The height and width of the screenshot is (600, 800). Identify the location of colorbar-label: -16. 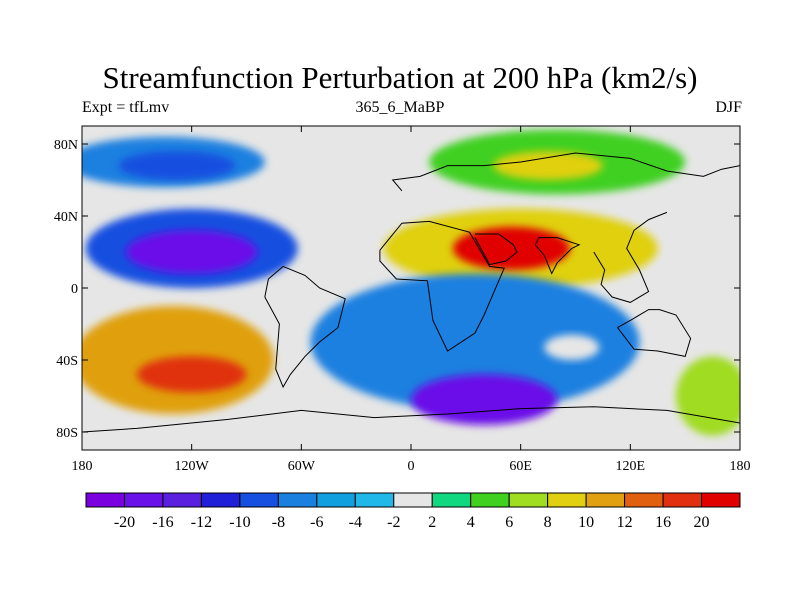
(162, 522).